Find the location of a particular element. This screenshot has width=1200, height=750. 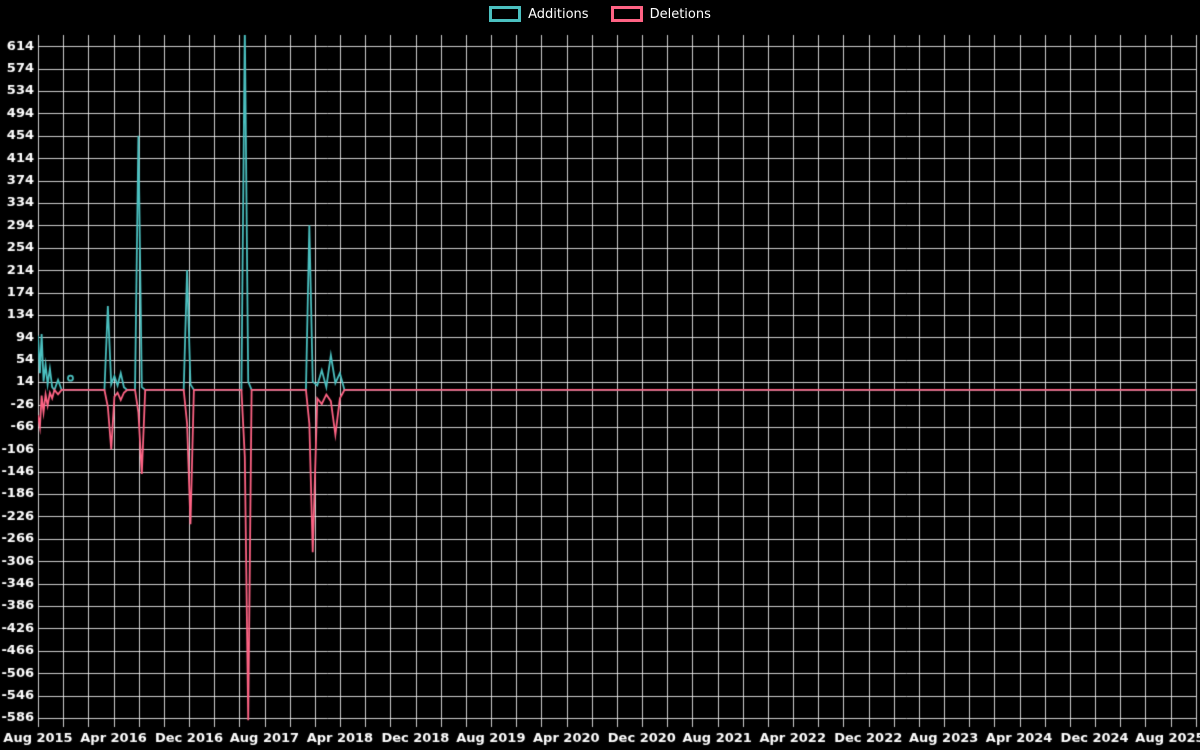

deletions-legend-label: Deletions is located at coordinates (680, 14).